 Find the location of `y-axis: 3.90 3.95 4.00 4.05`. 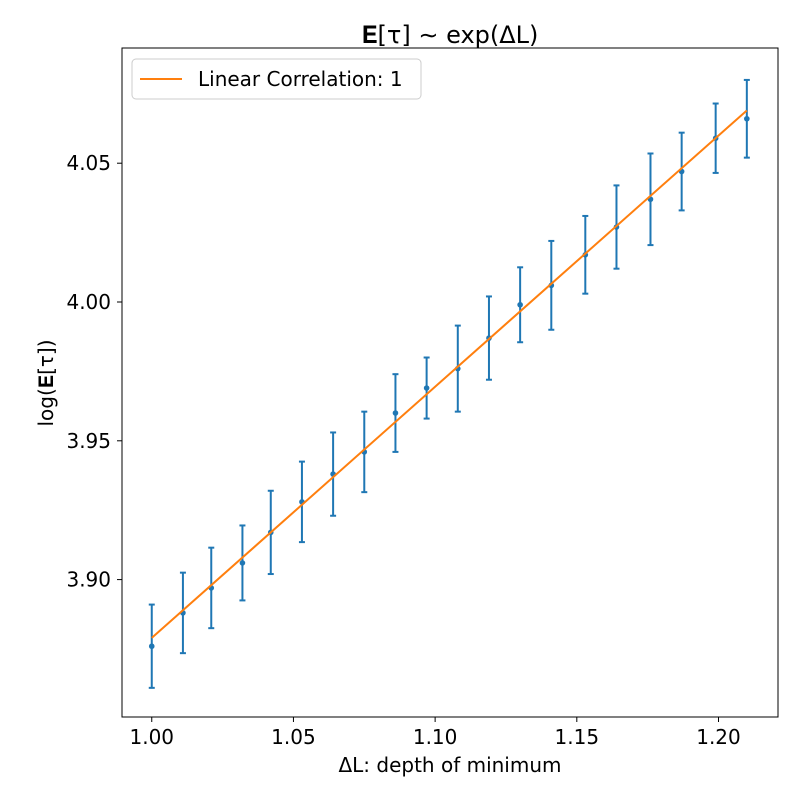

y-axis: 3.90 3.95 4.00 4.05 is located at coordinates (94, 371).